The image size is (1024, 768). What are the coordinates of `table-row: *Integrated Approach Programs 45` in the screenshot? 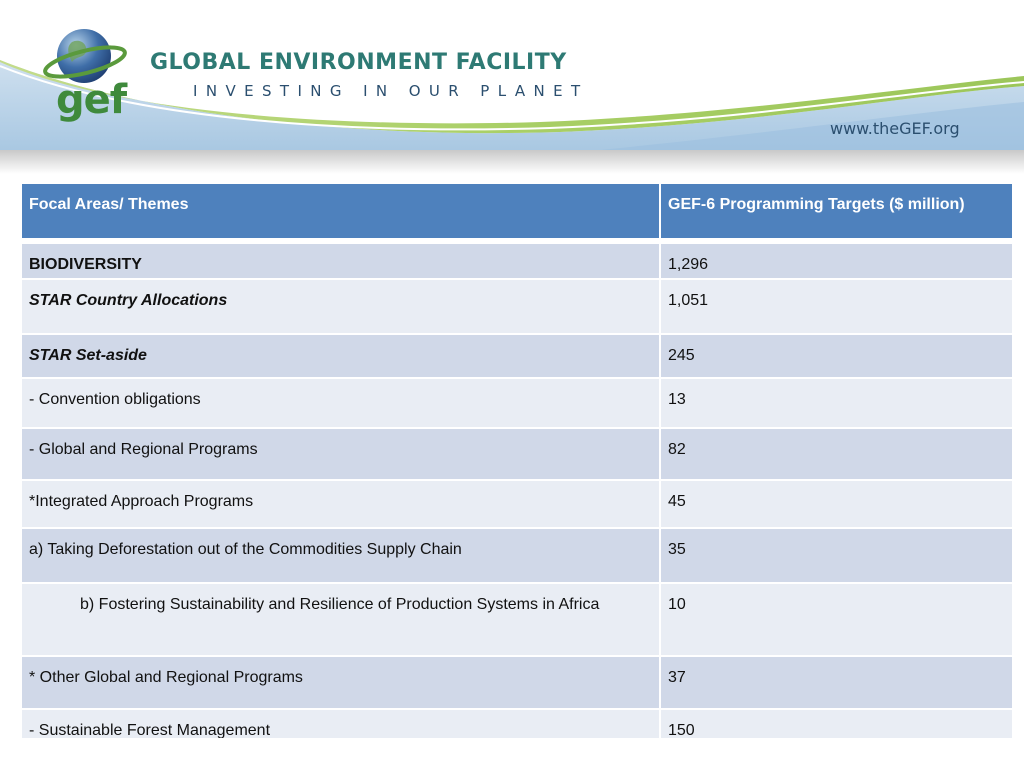 It's located at (517, 504).